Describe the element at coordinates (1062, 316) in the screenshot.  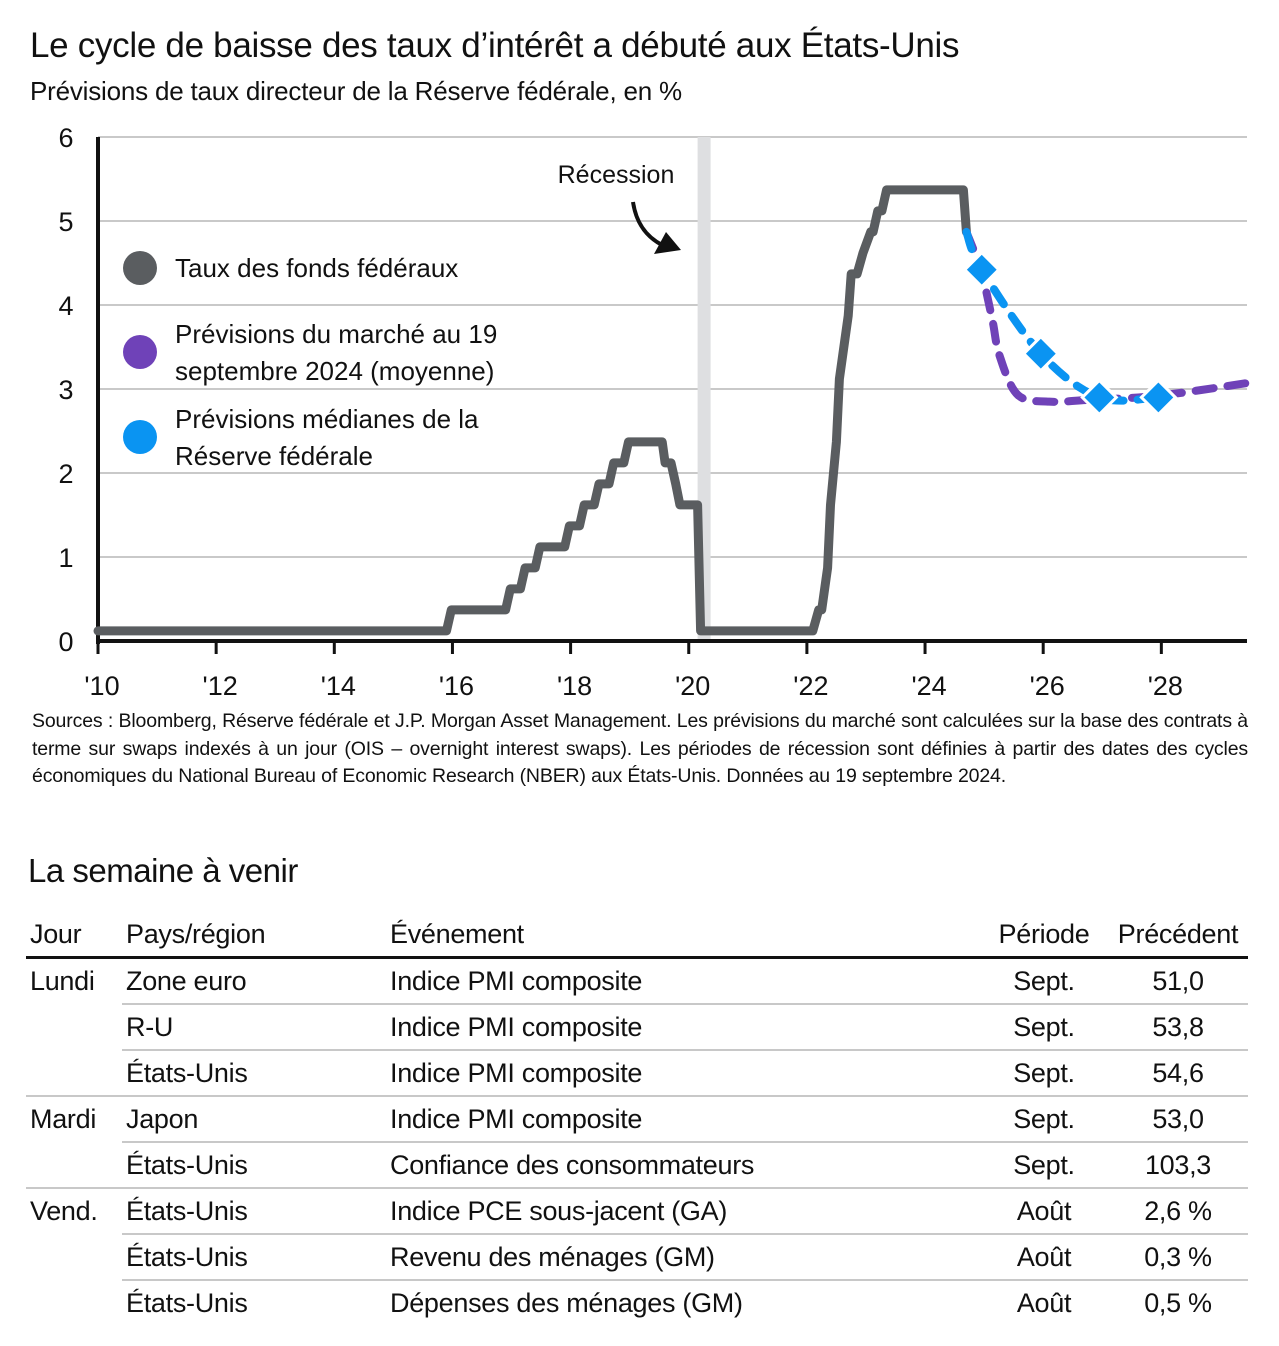
I see `series-fed-median-line` at that location.